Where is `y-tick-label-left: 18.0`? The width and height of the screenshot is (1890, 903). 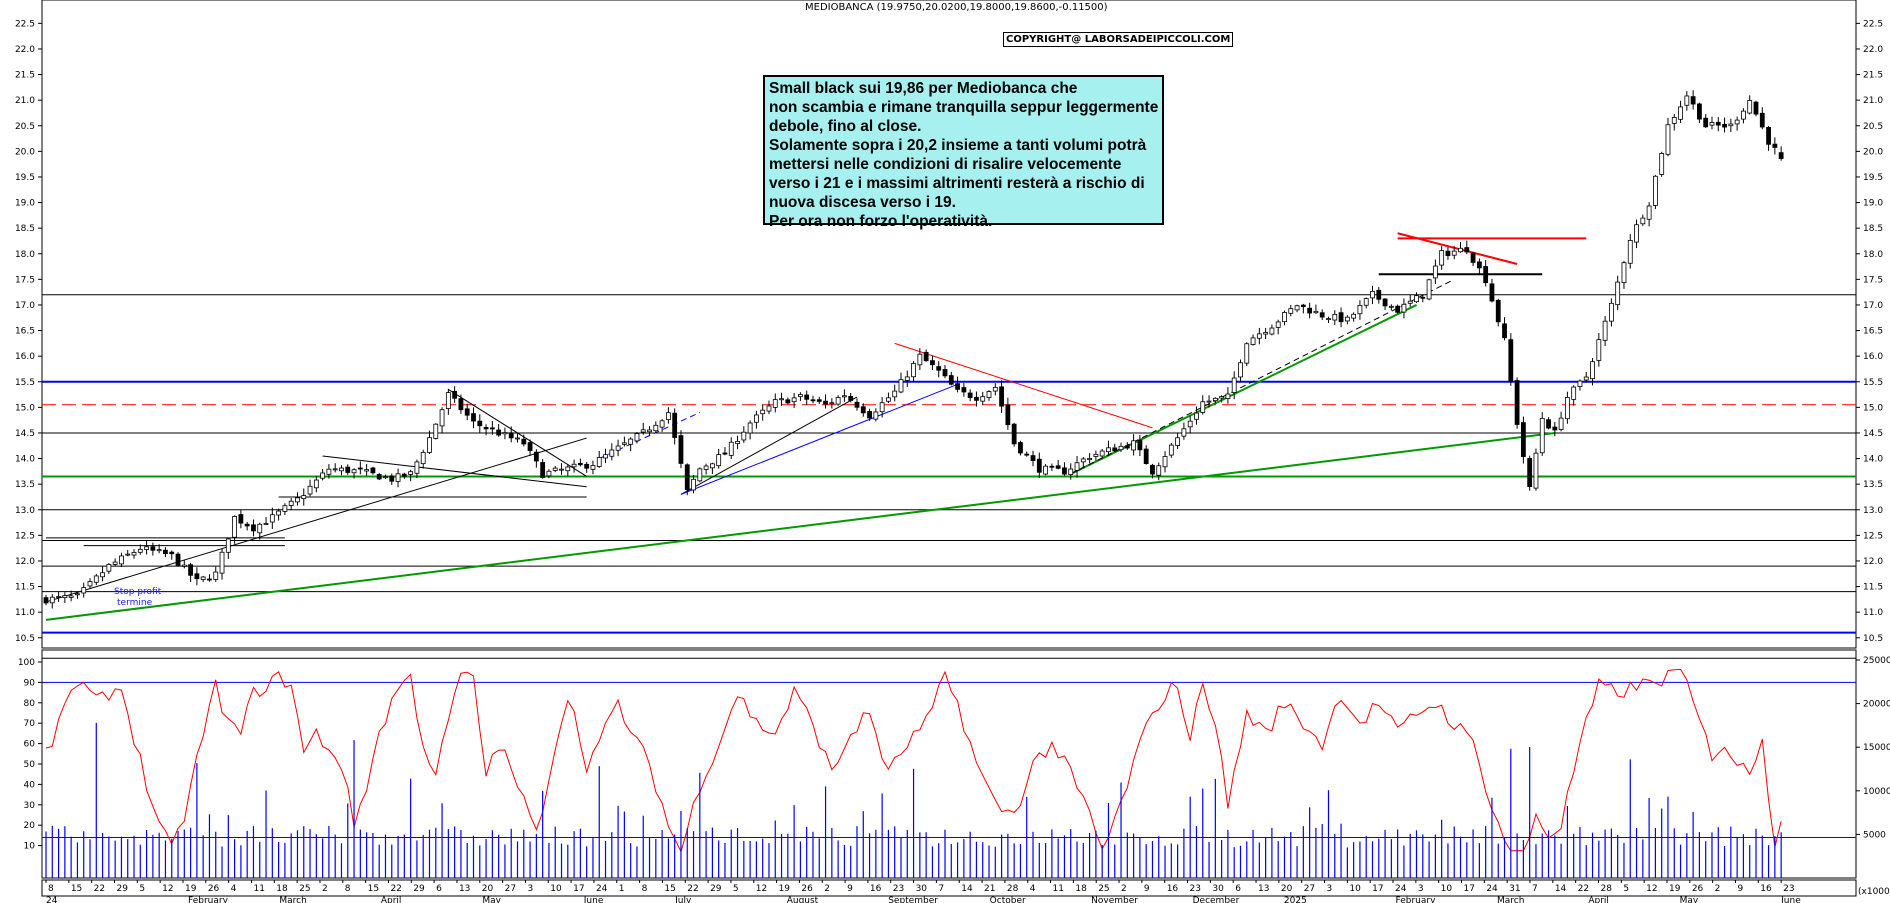 y-tick-label-left: 18.0 is located at coordinates (25, 255).